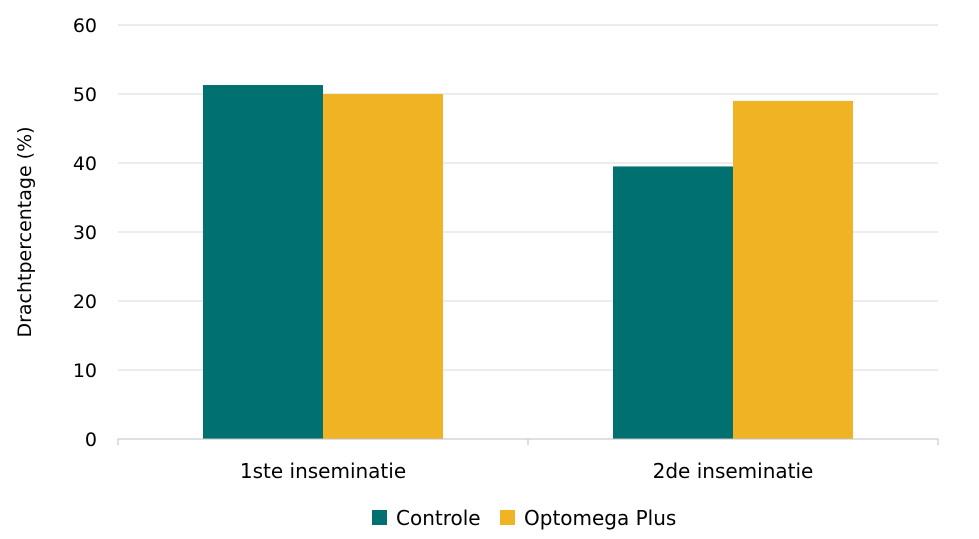  I want to click on y-tick-label: 0, so click(91, 440).